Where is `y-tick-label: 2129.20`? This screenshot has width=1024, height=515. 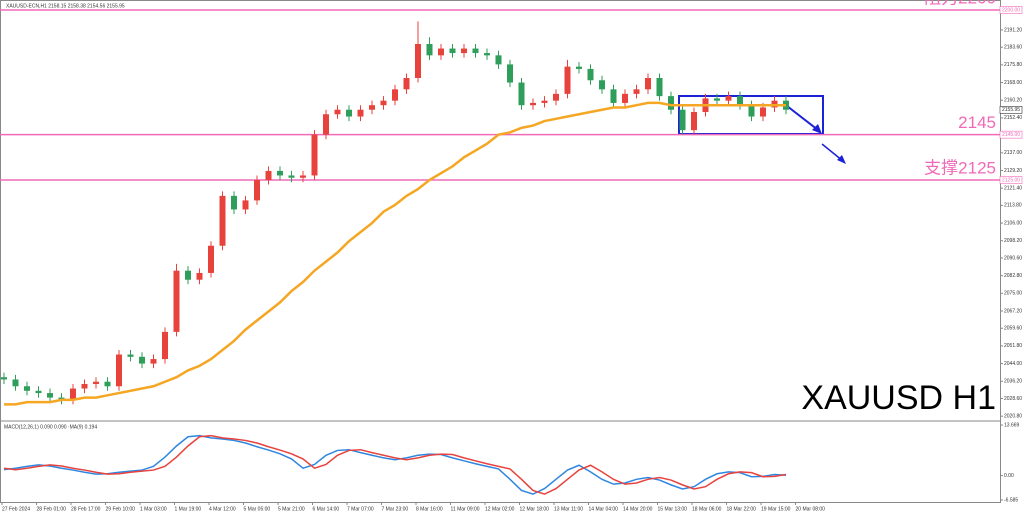 y-tick-label: 2129.20 is located at coordinates (1013, 171).